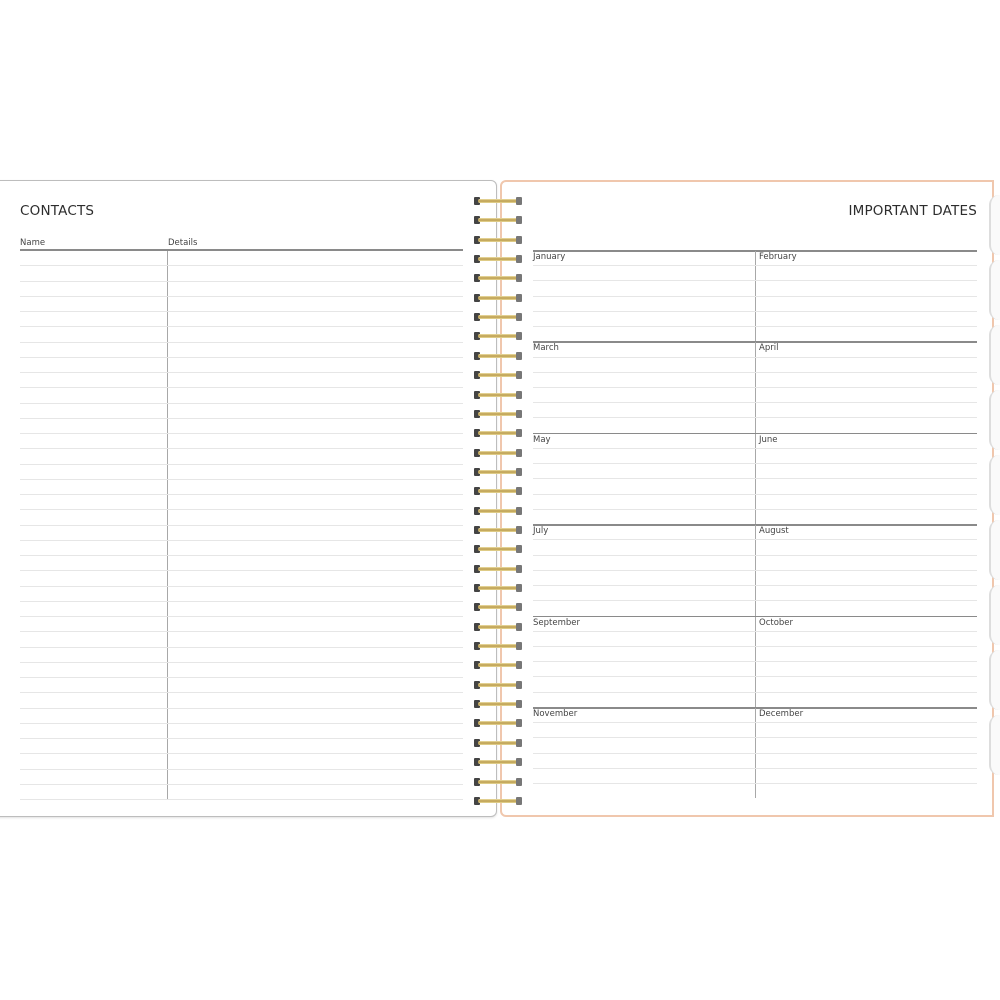  Describe the element at coordinates (541, 531) in the screenshot. I see `month-label-july: July` at that location.